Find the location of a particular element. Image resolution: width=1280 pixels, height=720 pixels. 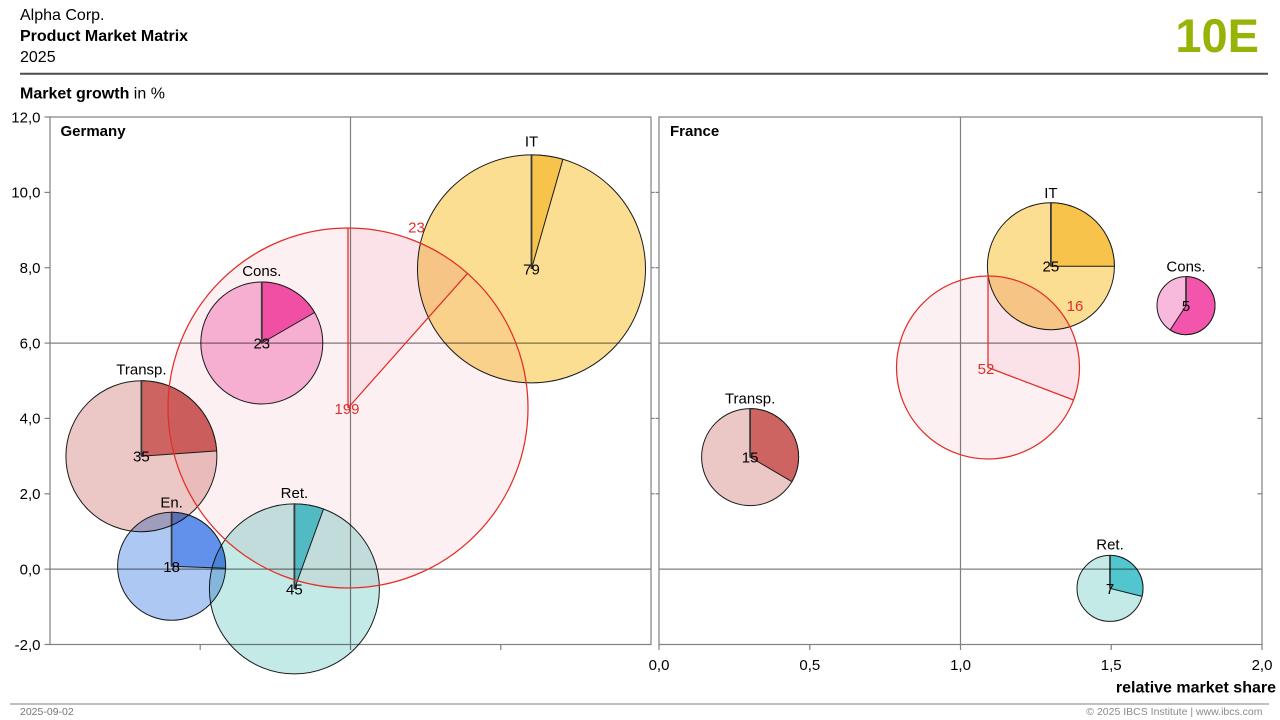

svg-text: 4,0 is located at coordinates (30, 419).